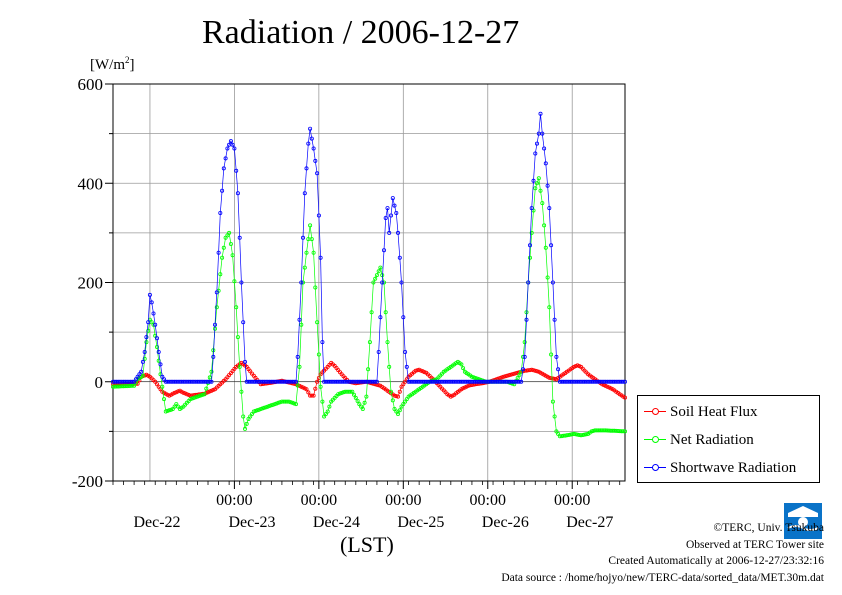  What do you see at coordinates (803, 521) in the screenshot?
I see `terc-logo-icon` at bounding box center [803, 521].